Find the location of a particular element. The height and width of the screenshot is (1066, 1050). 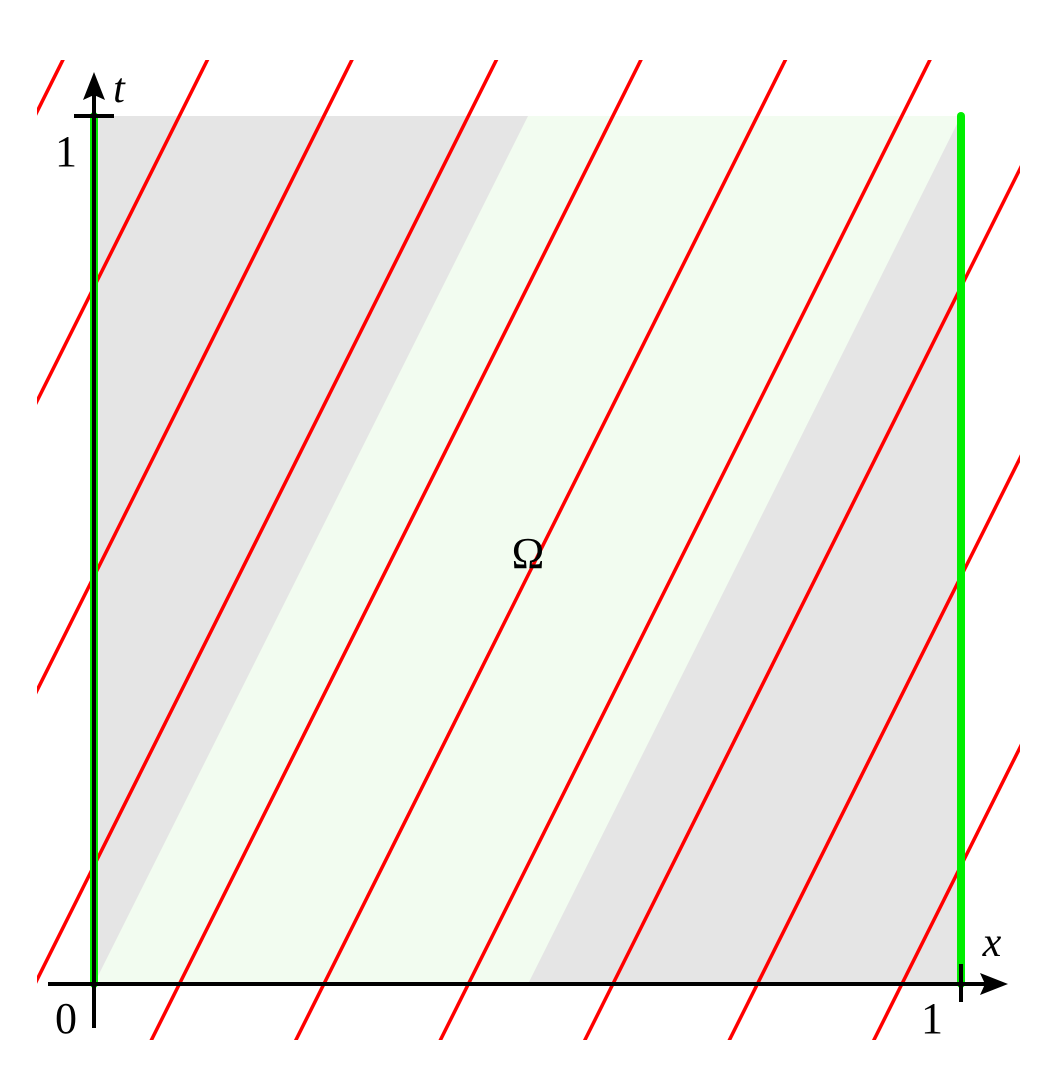

x-axis-label: x is located at coordinates (992, 943).